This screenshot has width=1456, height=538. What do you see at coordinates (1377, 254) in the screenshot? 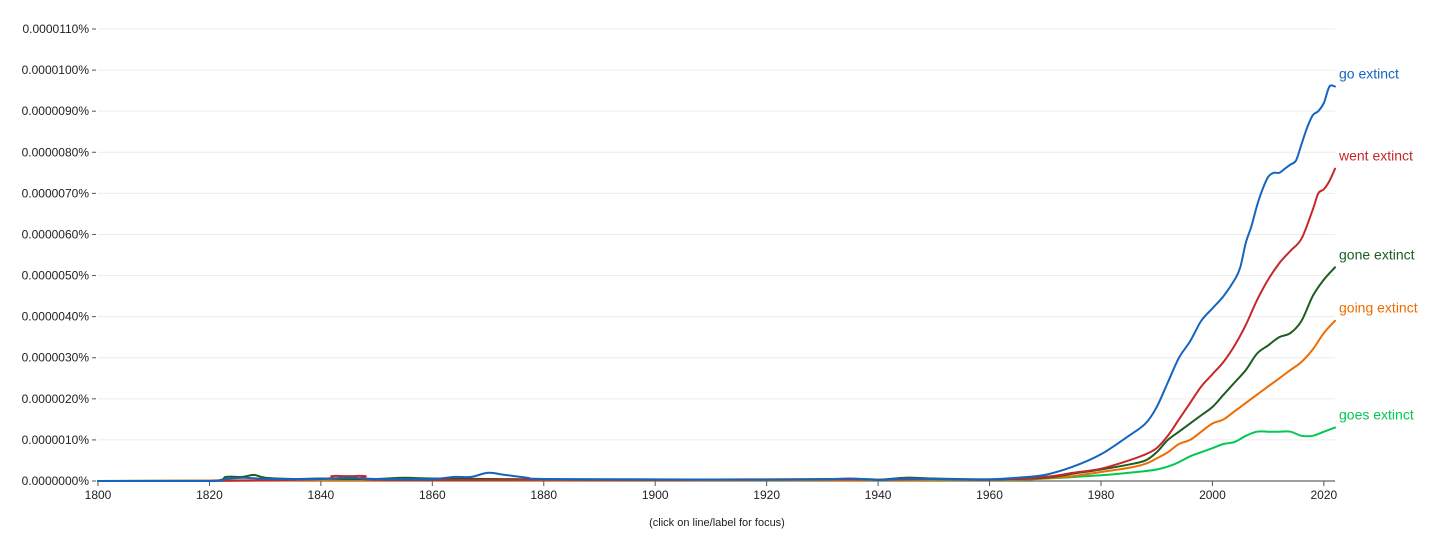
I see `series-label-gone-extinct: gone extinct` at bounding box center [1377, 254].